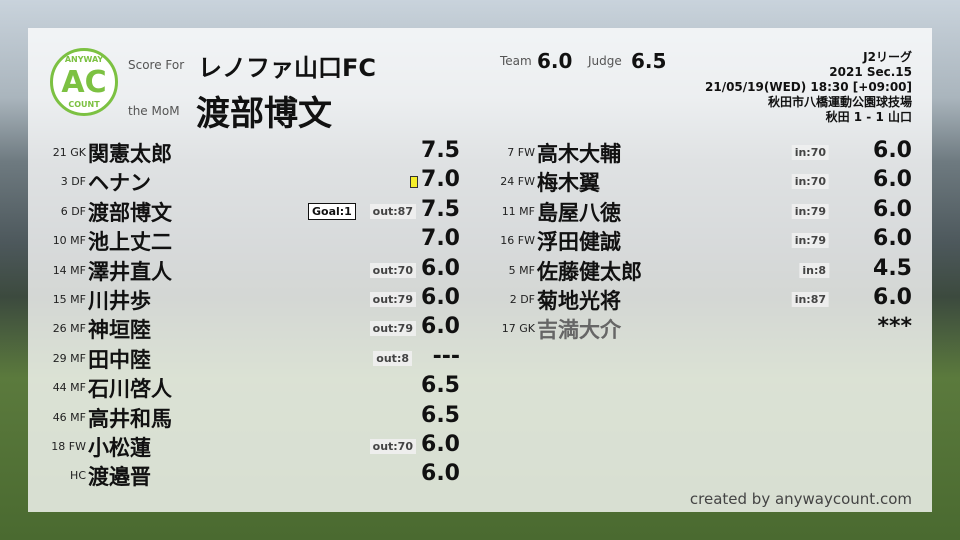 This screenshot has height=540, width=960. I want to click on player-name: 浮田健誠, so click(579, 242).